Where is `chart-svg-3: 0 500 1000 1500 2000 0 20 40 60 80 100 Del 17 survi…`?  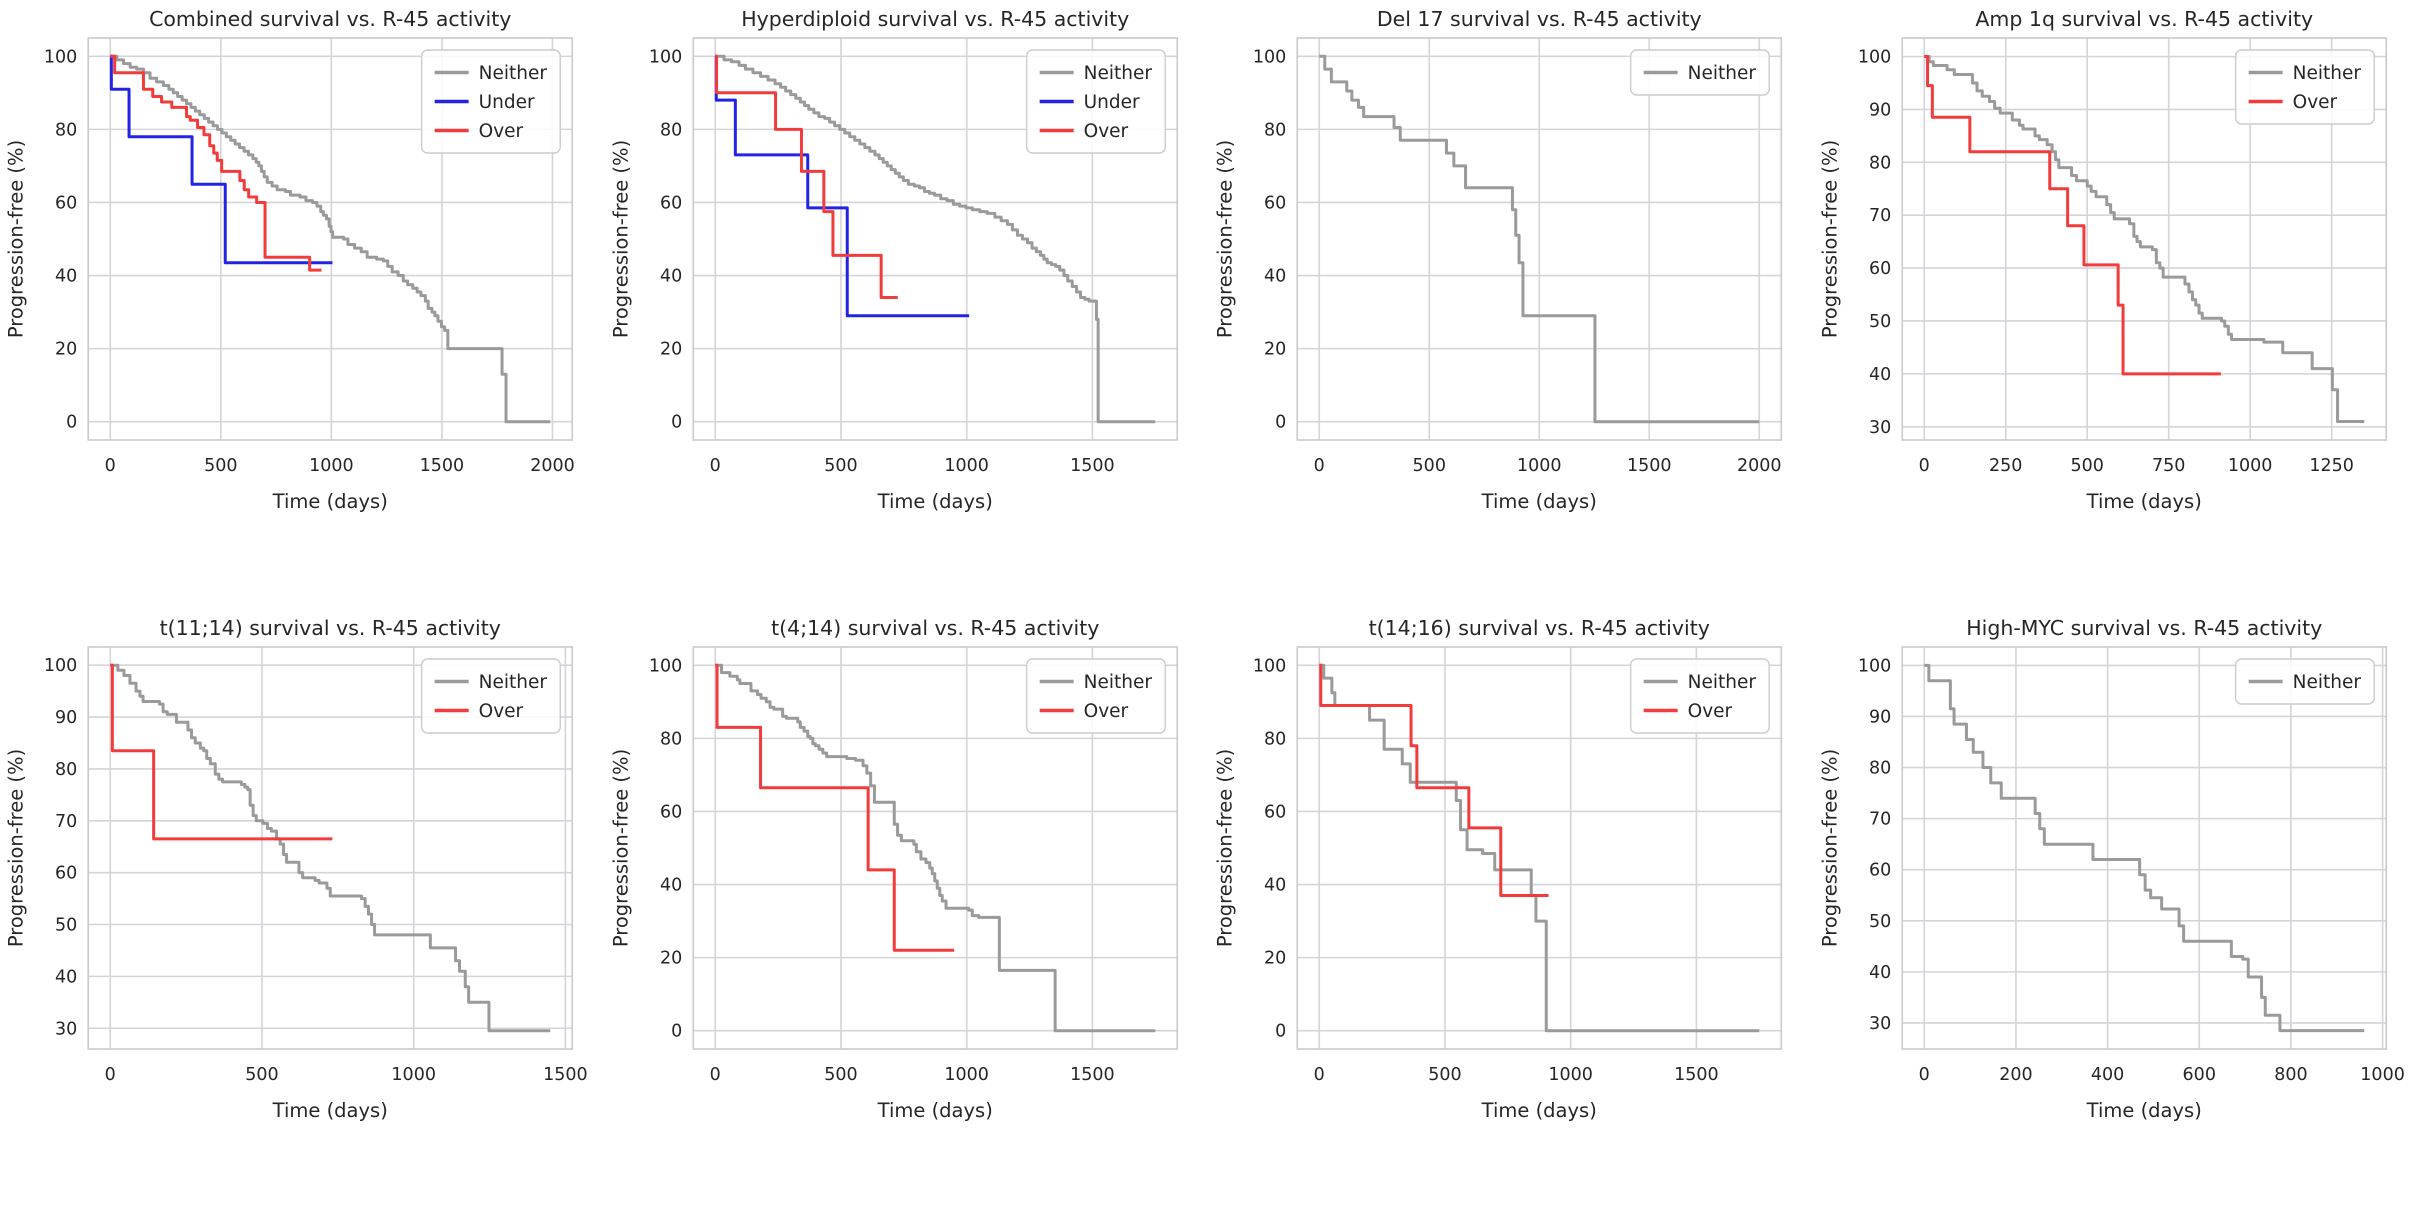
chart-svg-3: 0 500 1000 1500 2000 0 20 40 60 80 100 Del 17 survi… is located at coordinates (1498, 260).